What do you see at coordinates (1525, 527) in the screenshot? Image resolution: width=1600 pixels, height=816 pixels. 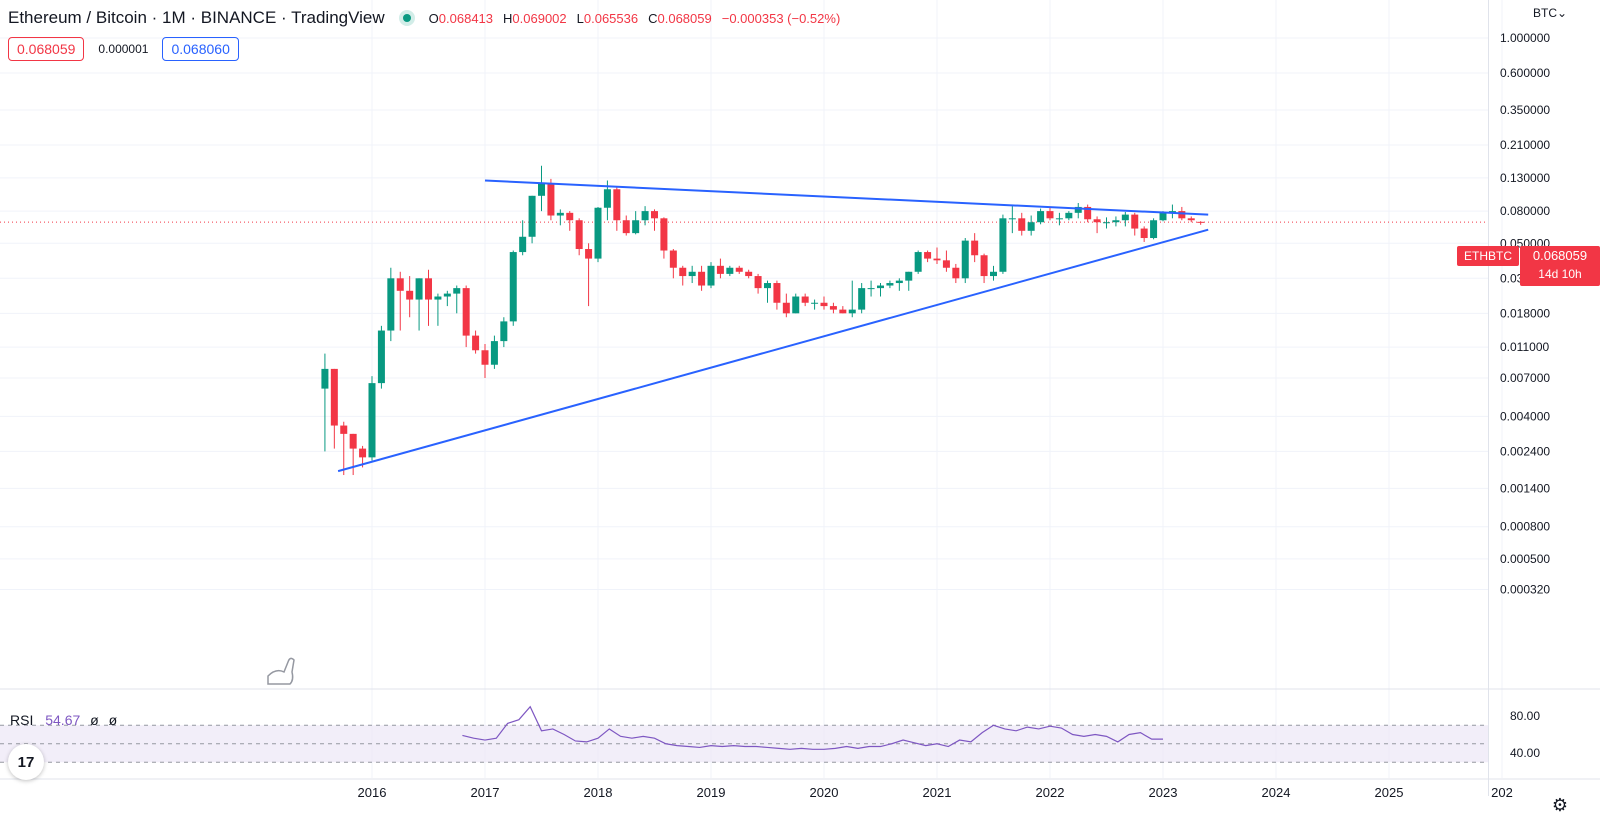 I see `price-tick-label: 0.000800` at bounding box center [1525, 527].